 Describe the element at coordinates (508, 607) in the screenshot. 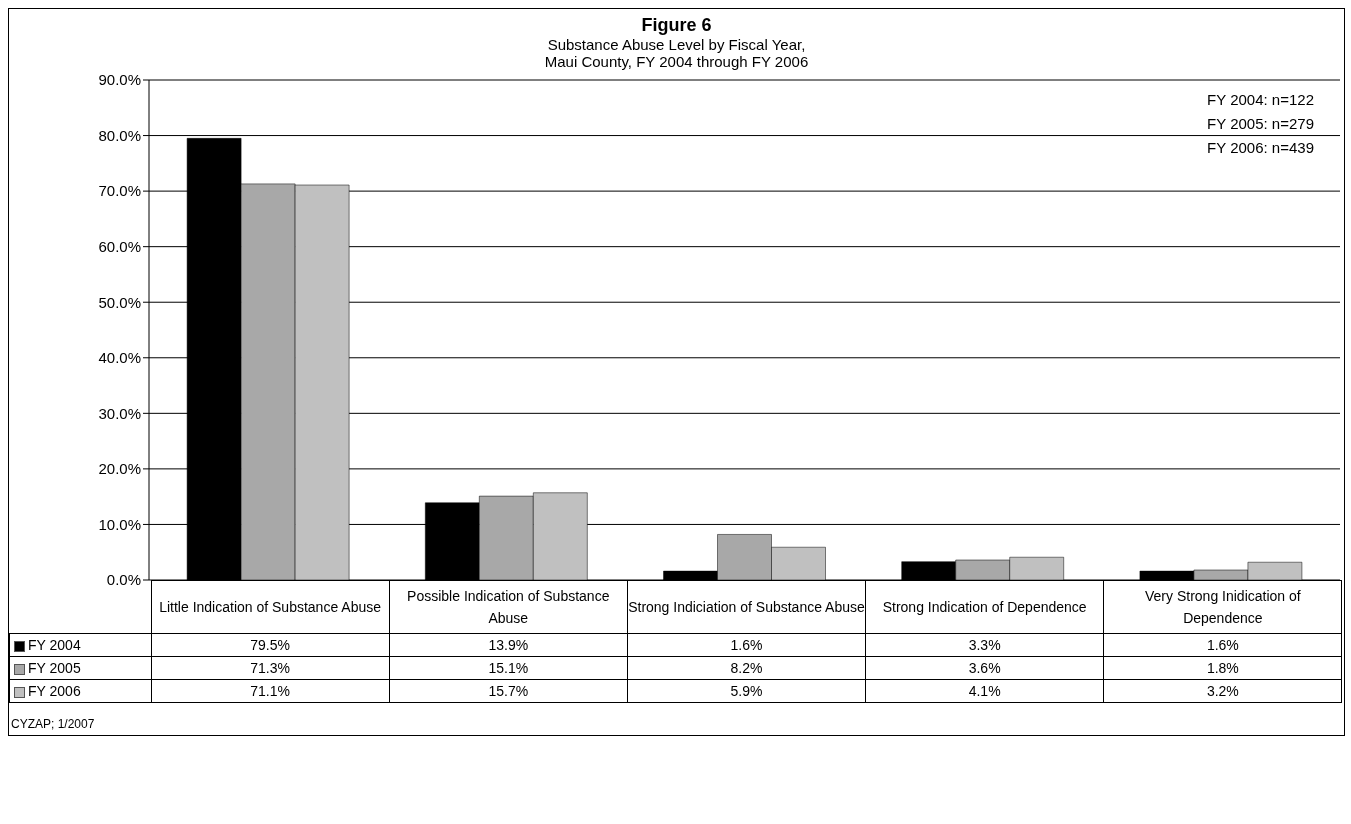

I see `x-tick-label: Possible Indication of Substance Abuse` at that location.